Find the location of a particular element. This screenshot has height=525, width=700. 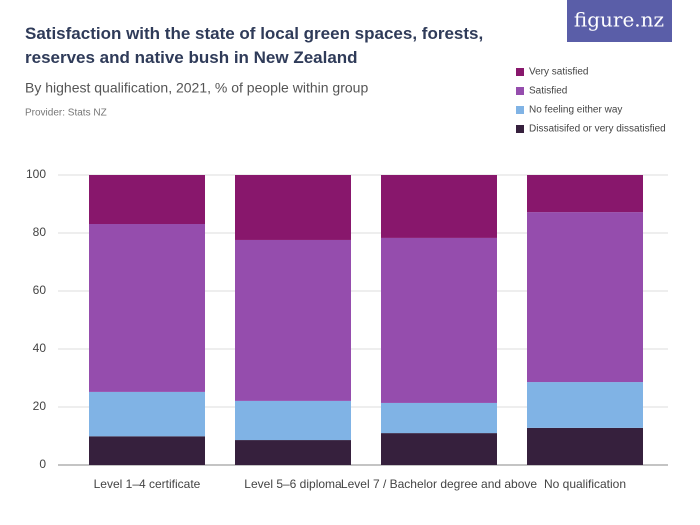

logo-box is located at coordinates (619, 21).